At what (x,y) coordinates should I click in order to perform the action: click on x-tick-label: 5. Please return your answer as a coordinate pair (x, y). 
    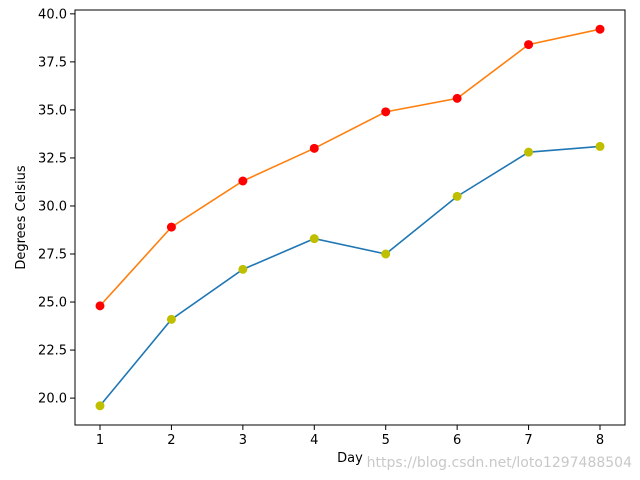
    Looking at the image, I should click on (386, 440).